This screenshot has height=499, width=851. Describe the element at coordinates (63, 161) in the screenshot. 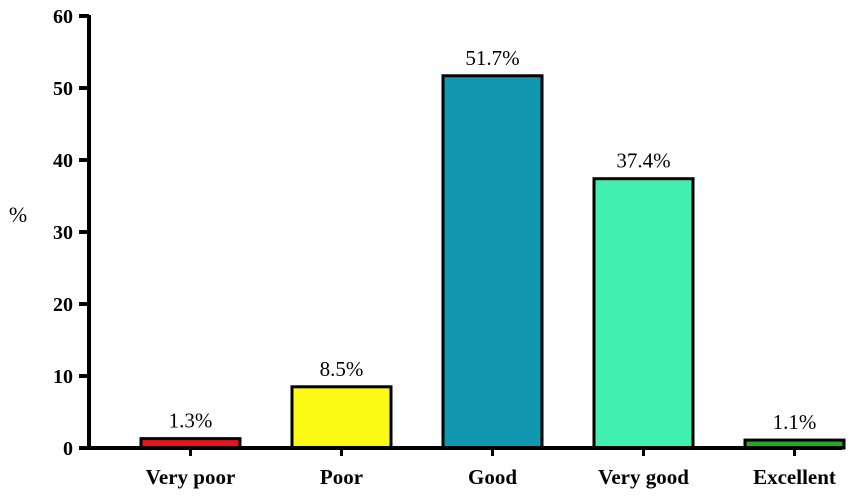

I see `y-tick-label: 40` at that location.